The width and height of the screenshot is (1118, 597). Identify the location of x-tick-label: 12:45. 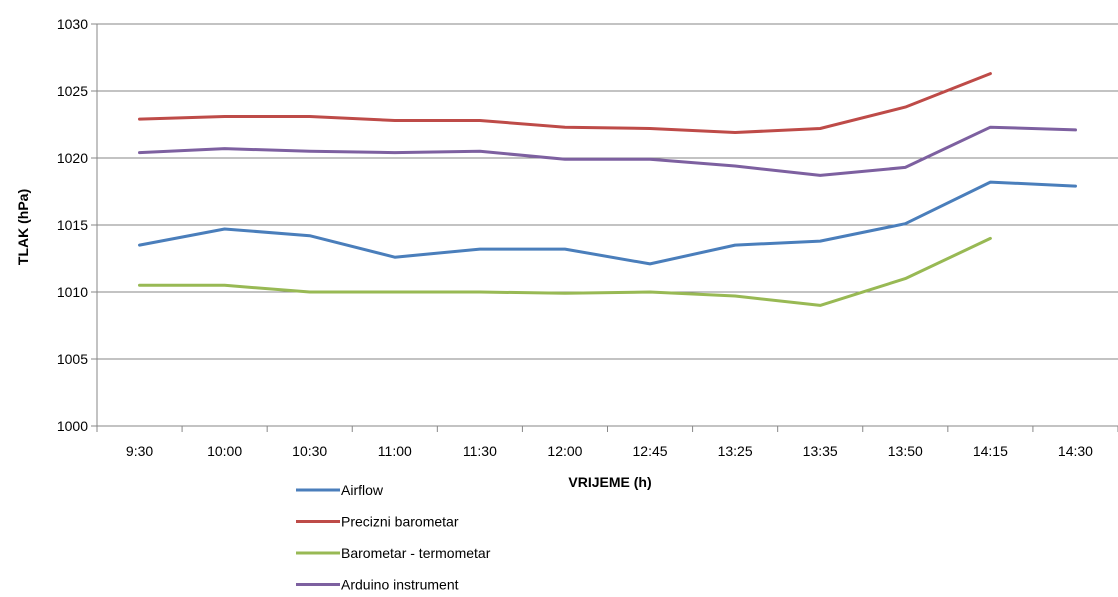
(650, 451).